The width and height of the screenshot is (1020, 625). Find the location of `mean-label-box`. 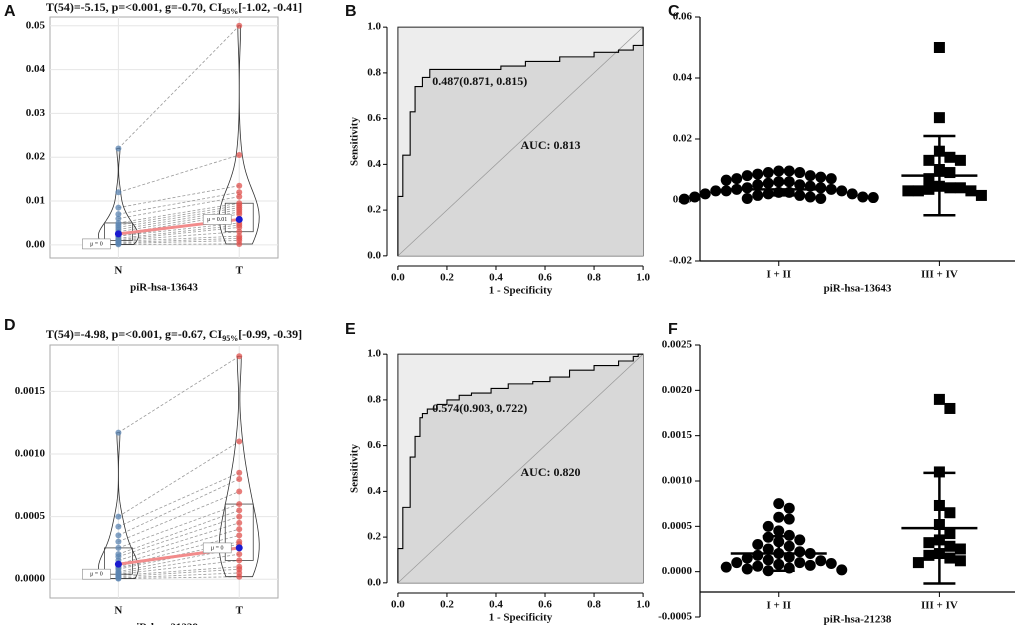

mean-label-box is located at coordinates (96, 574).